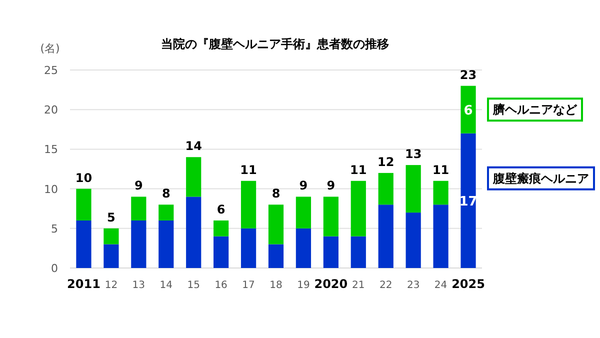 This screenshot has height=338, width=600. Describe the element at coordinates (51, 110) in the screenshot. I see `y-tick-label: 20` at that location.